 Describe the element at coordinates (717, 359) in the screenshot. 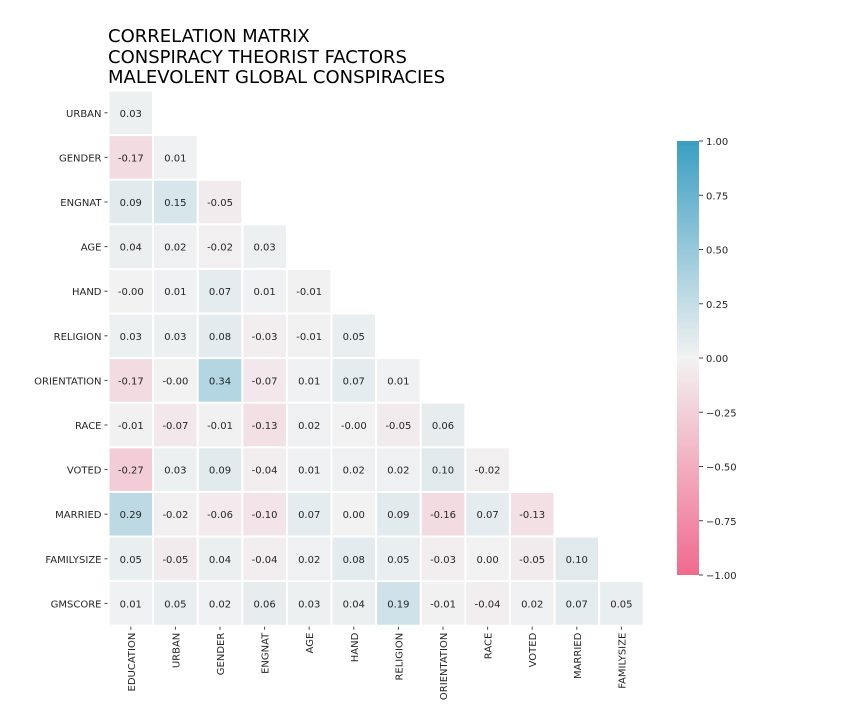

I see `colorbar-tick-label: 0.00` at that location.